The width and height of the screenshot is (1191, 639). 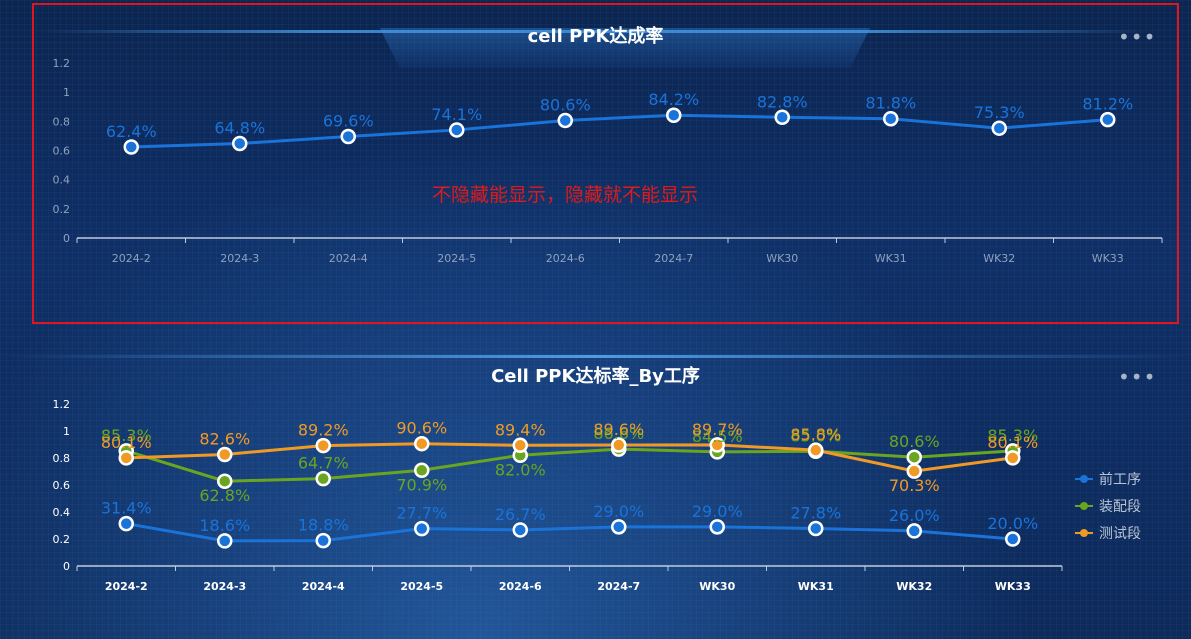 I want to click on y-tick-label: 0.8, so click(x=62, y=458).